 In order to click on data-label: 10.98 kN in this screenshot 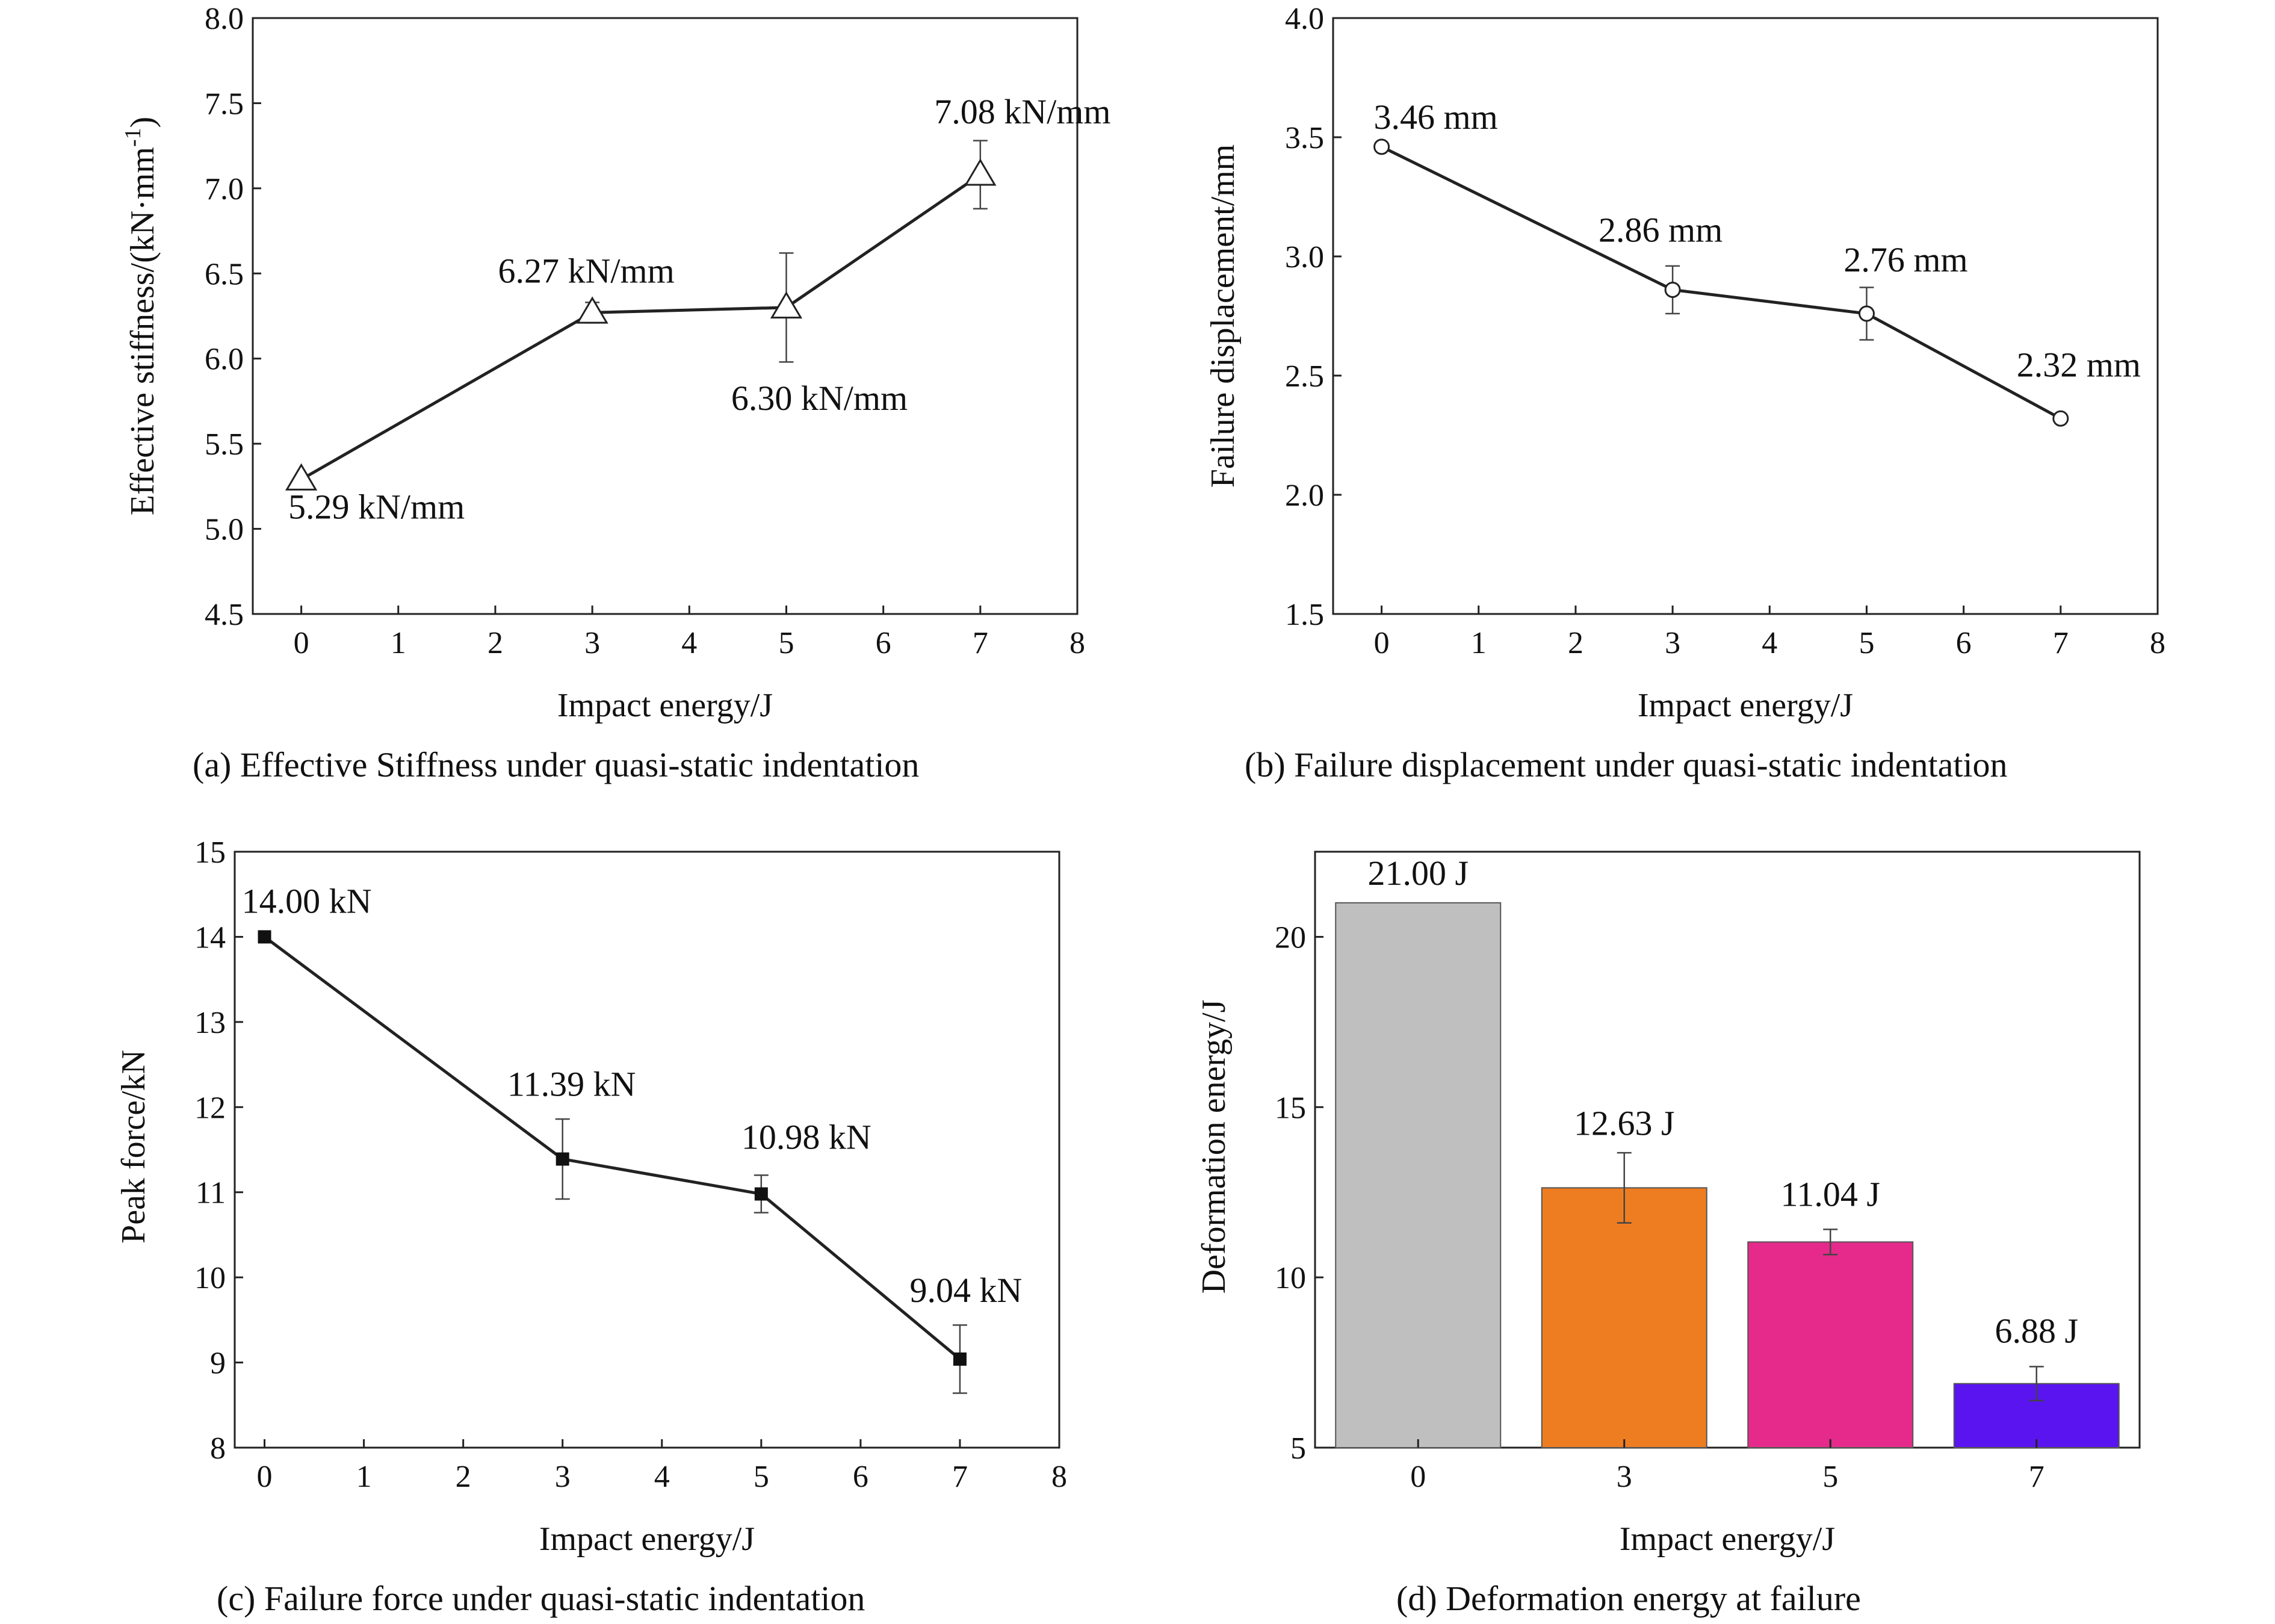, I will do `click(806, 1137)`.